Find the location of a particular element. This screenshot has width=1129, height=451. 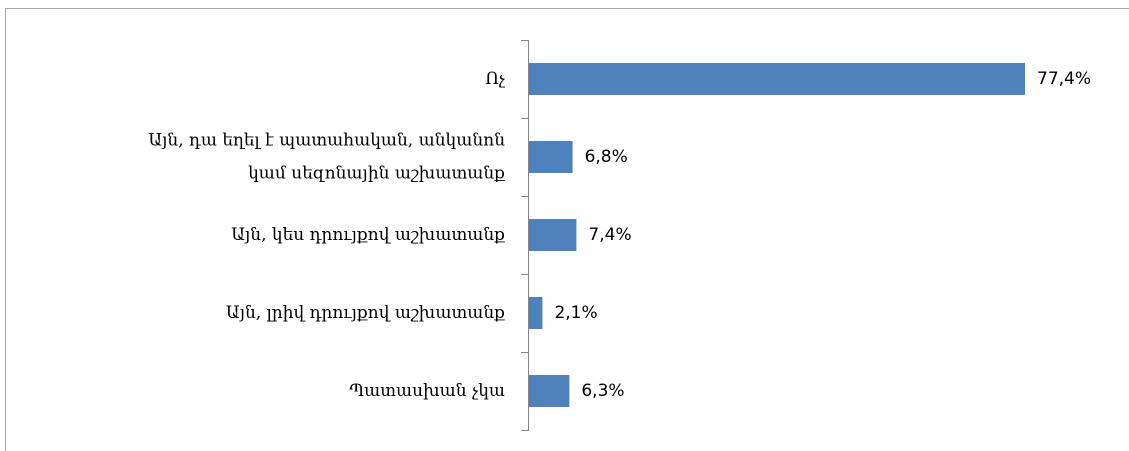

category-label: Այն, կես դրույքով աշխատանք is located at coordinates (368, 235).